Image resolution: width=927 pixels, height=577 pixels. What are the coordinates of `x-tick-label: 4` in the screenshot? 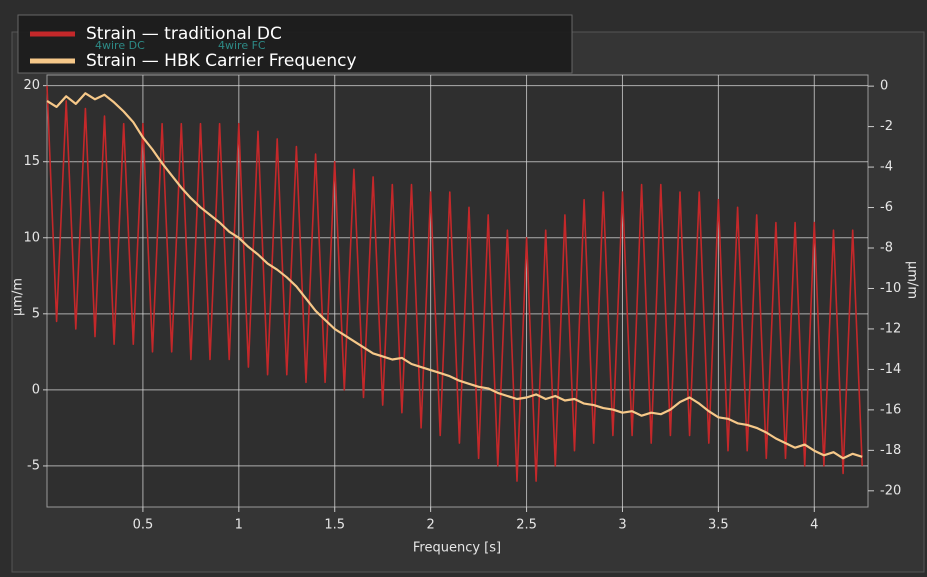 It's located at (814, 525).